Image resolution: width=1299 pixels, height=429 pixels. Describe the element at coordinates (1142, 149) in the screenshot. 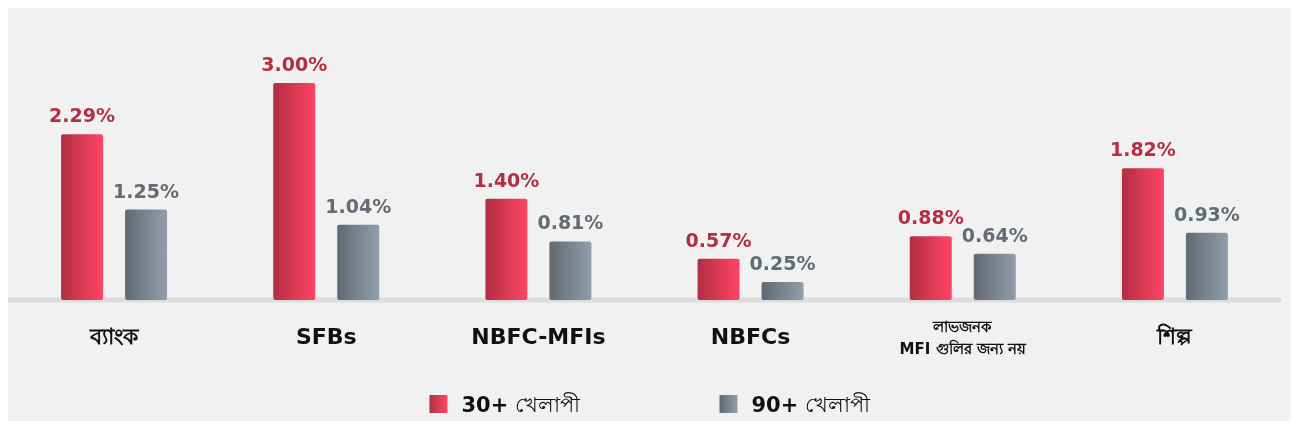

I see `data-label: 1.82%` at that location.